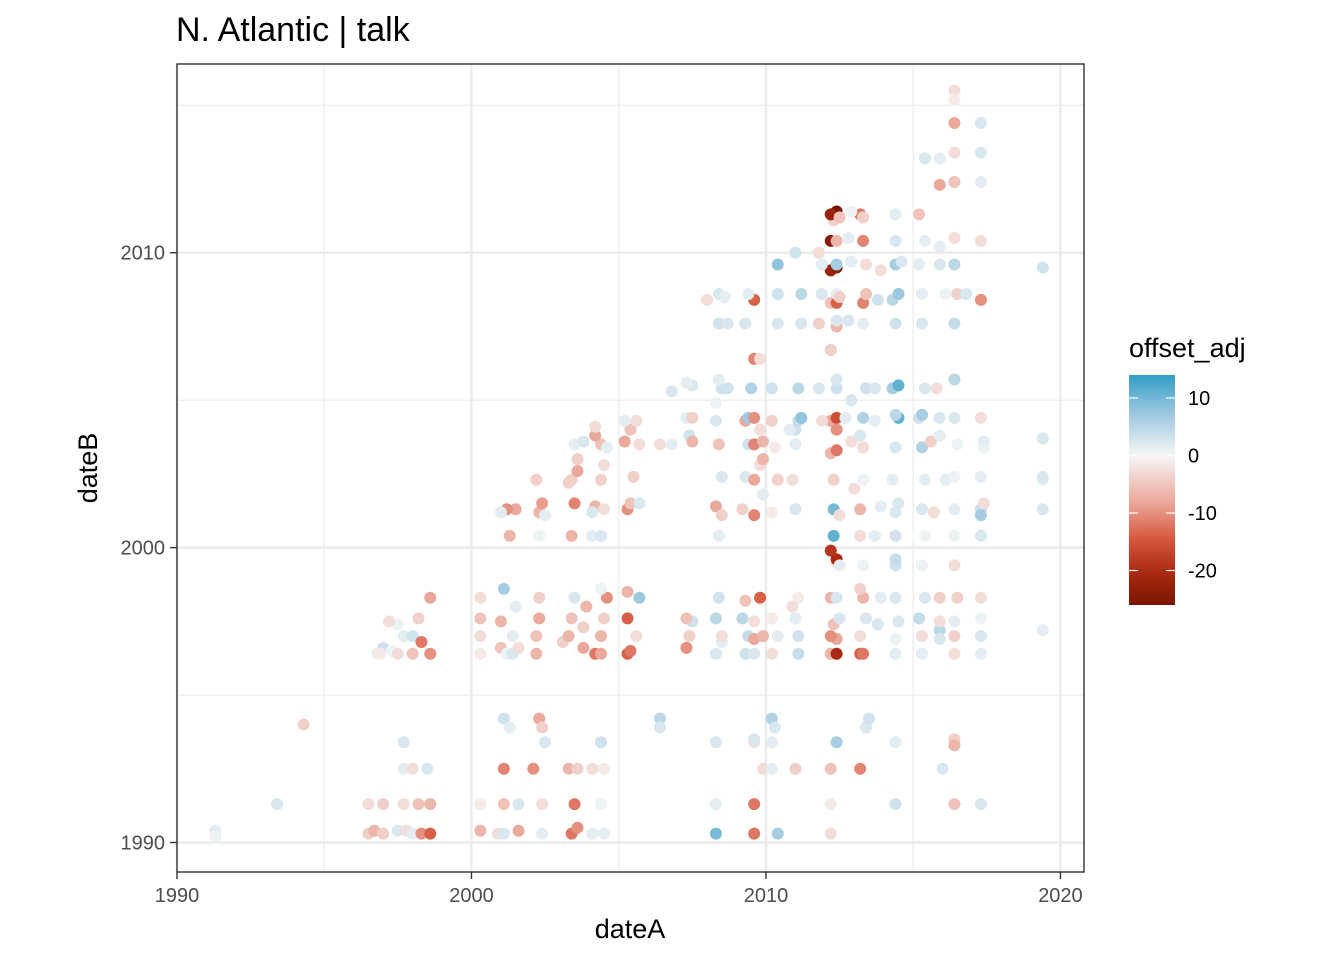 This screenshot has height=960, width=1344. I want to click on x-axis-title: dateA, so click(630, 929).